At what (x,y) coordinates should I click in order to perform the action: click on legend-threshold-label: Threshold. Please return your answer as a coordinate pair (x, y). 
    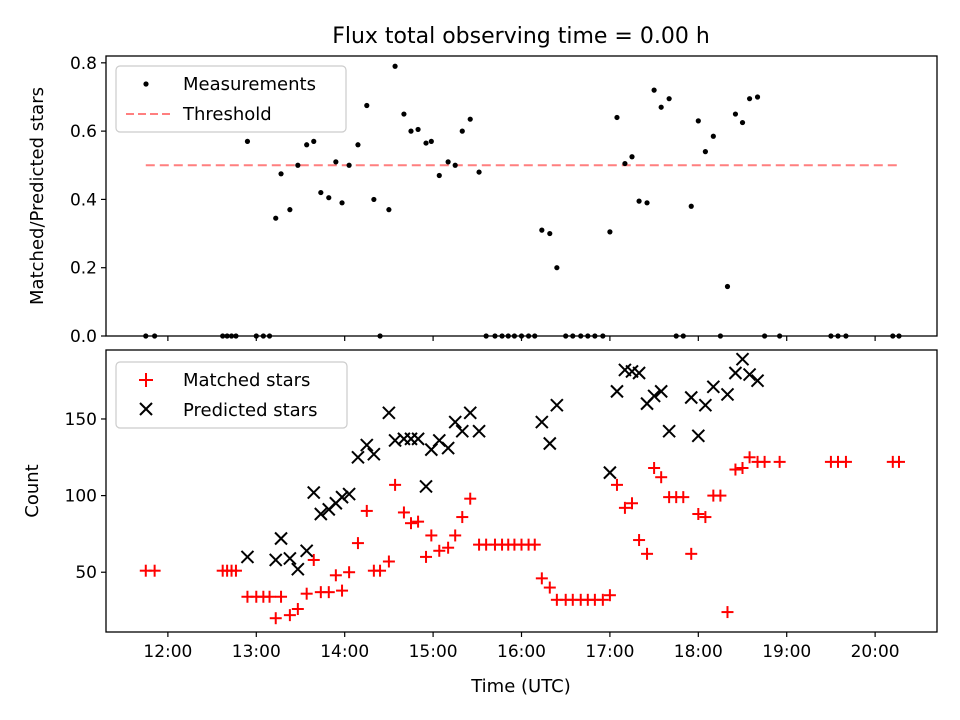
    Looking at the image, I should click on (227, 114).